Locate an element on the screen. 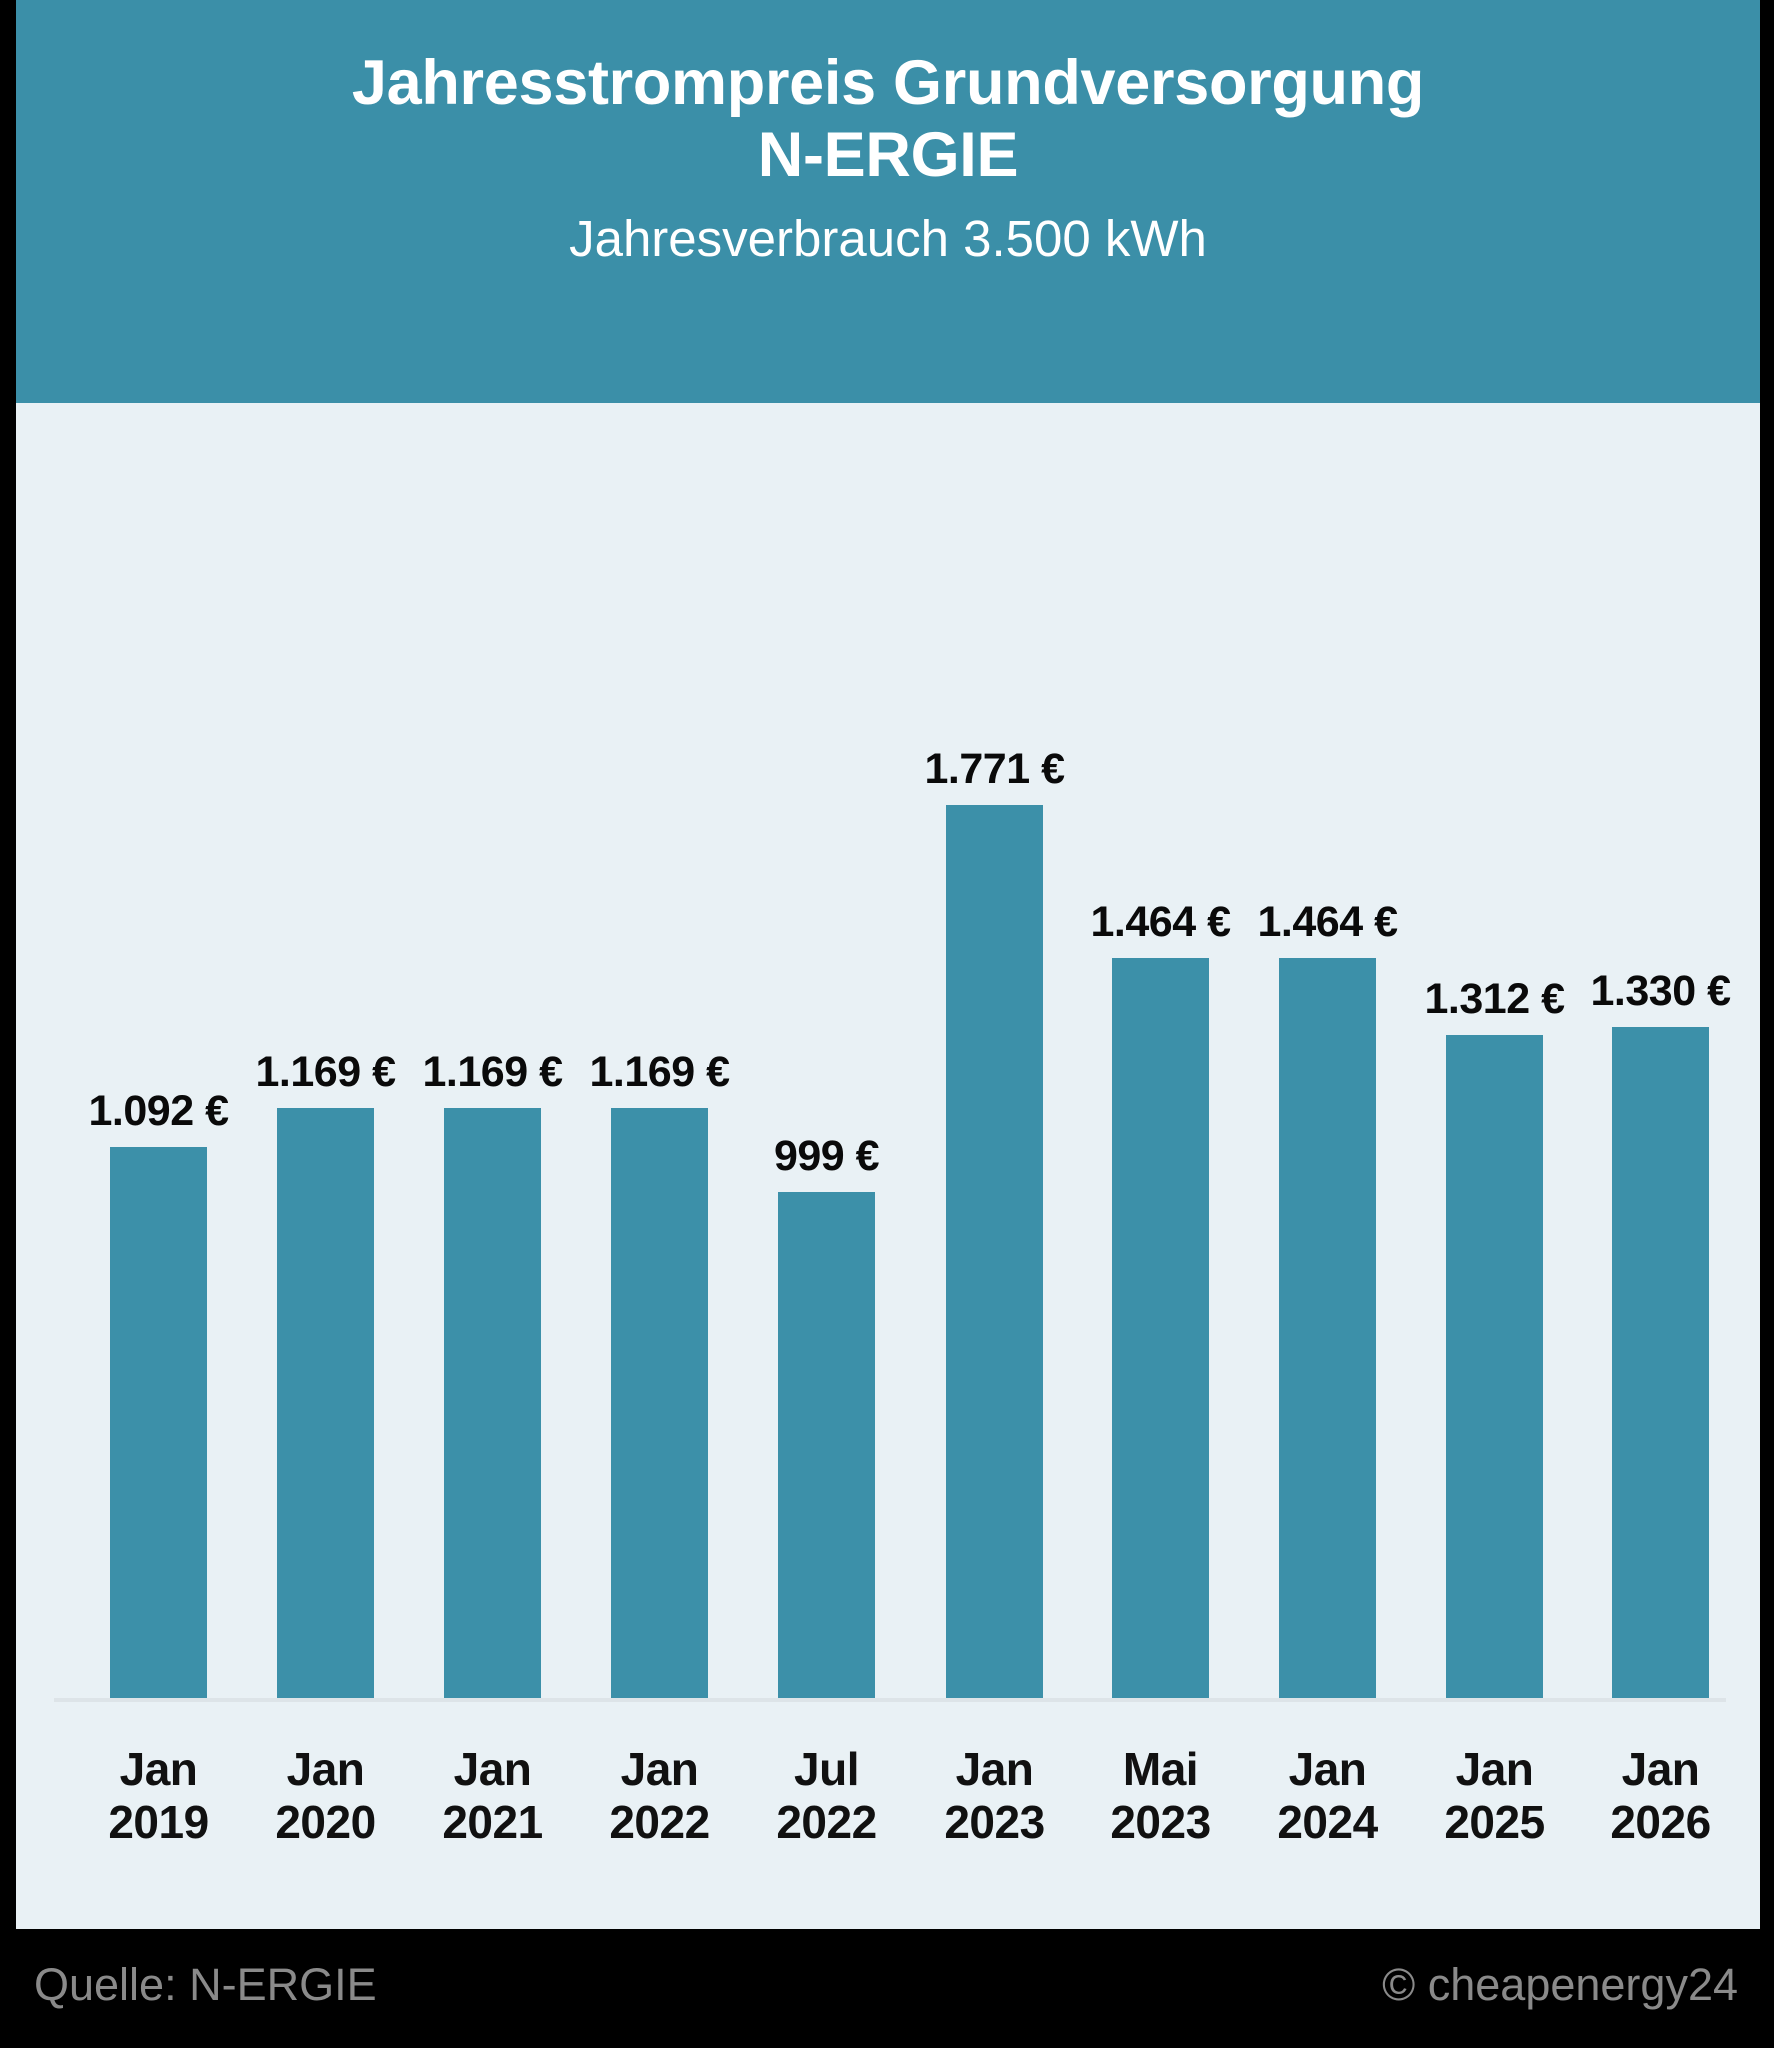 The height and width of the screenshot is (2048, 1774). tick-year: 2020 is located at coordinates (325, 1822).